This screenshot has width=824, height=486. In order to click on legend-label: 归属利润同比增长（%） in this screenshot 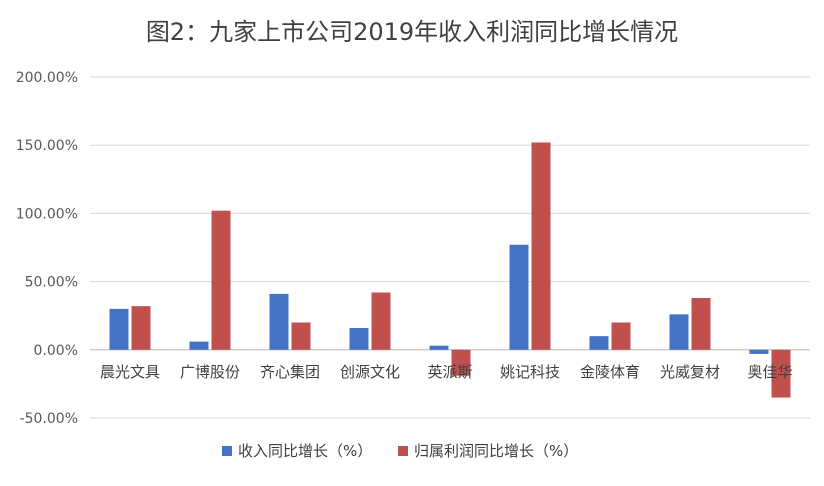, I will do `click(496, 451)`.